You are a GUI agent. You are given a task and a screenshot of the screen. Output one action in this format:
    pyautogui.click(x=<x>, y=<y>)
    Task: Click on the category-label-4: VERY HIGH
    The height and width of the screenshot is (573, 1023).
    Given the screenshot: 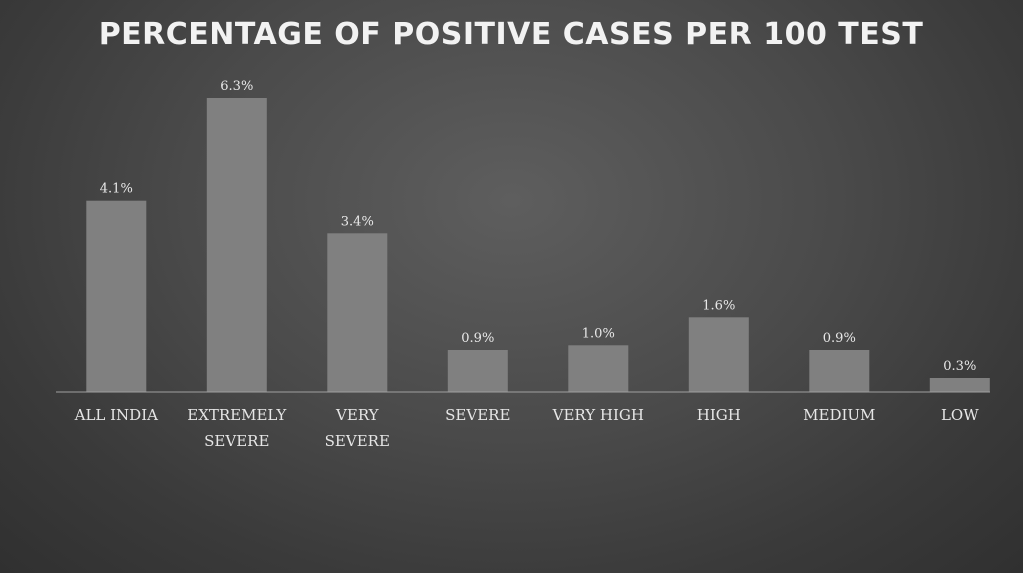 What is the action you would take?
    pyautogui.click(x=598, y=415)
    